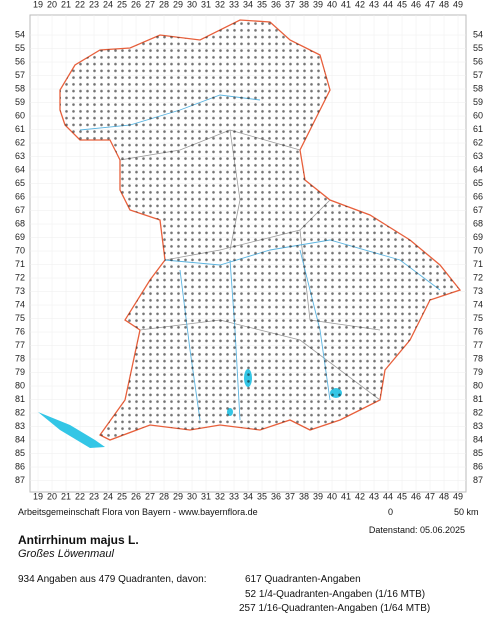 The image size is (500, 620). What do you see at coordinates (122, 496) in the screenshot?
I see `column-label: 25` at bounding box center [122, 496].